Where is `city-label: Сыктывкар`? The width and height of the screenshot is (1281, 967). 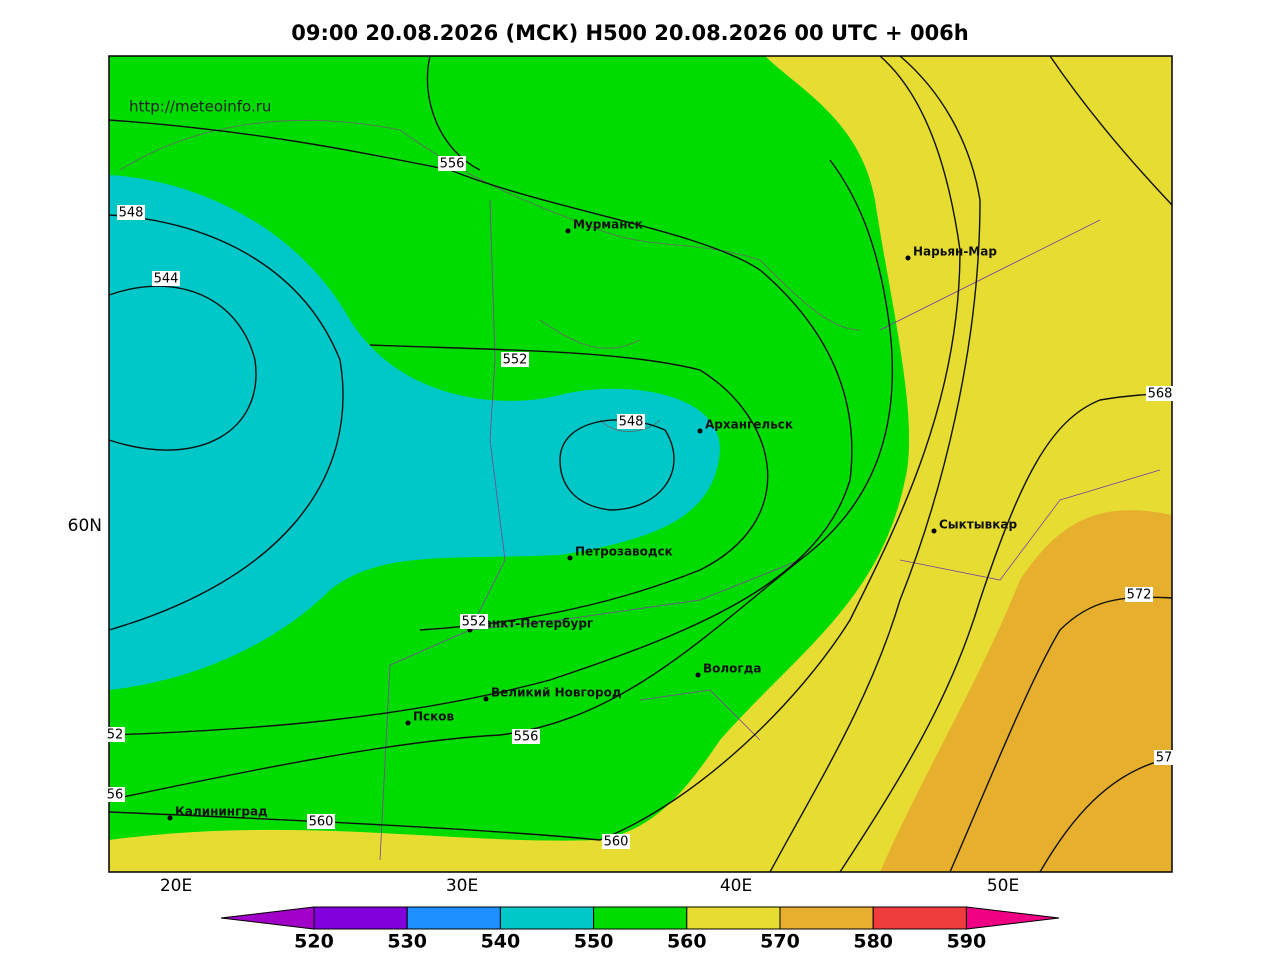 city-label: Сыктывкар is located at coordinates (978, 525).